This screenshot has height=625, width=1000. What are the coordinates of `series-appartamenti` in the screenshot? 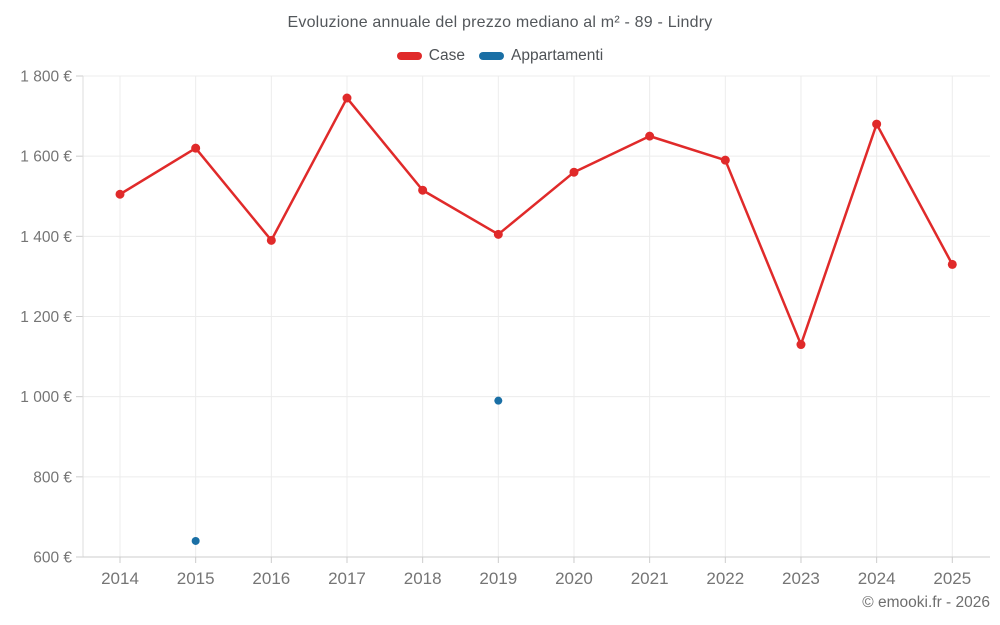 It's located at (347, 470).